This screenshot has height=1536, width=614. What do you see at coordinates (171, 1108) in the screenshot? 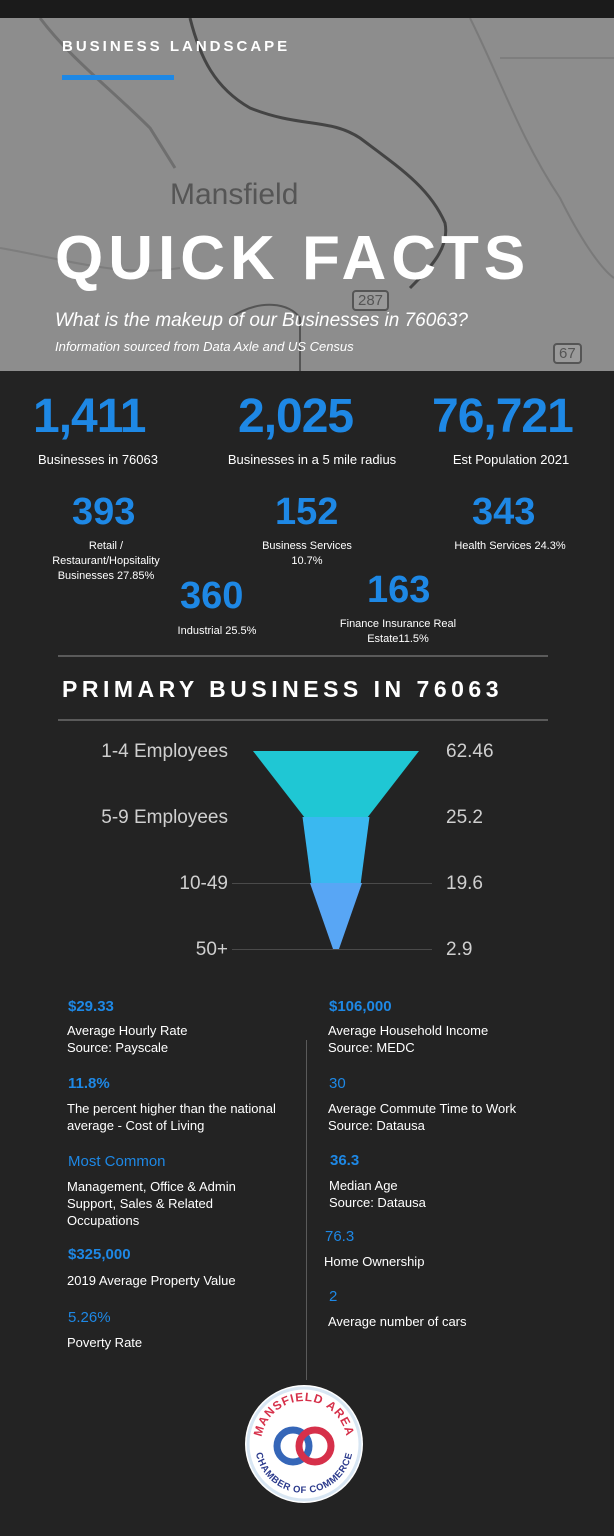
I see `stat-text-line: The percent higher than the national` at bounding box center [171, 1108].